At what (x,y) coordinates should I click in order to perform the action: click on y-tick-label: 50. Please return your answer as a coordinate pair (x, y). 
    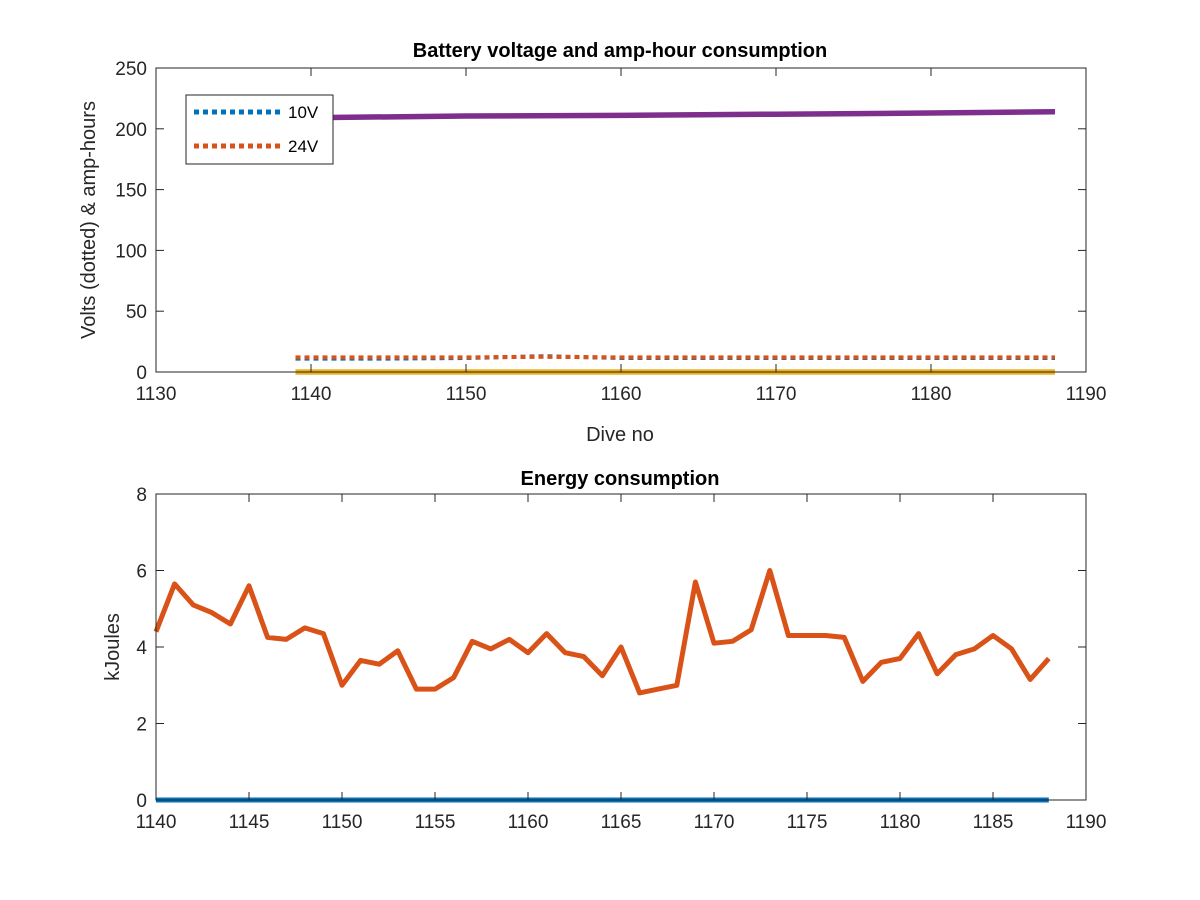
    Looking at the image, I should click on (136, 312).